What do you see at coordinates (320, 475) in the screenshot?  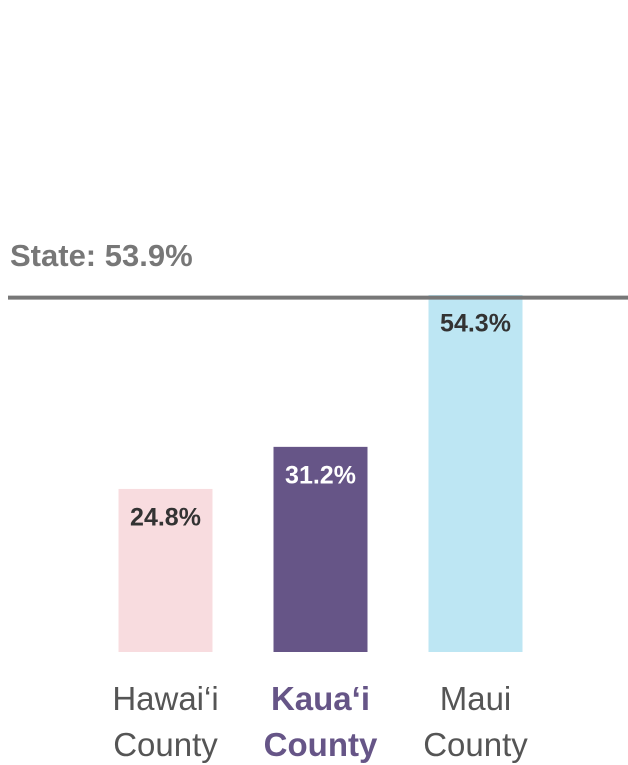 I see `value-label: 31.2%` at bounding box center [320, 475].